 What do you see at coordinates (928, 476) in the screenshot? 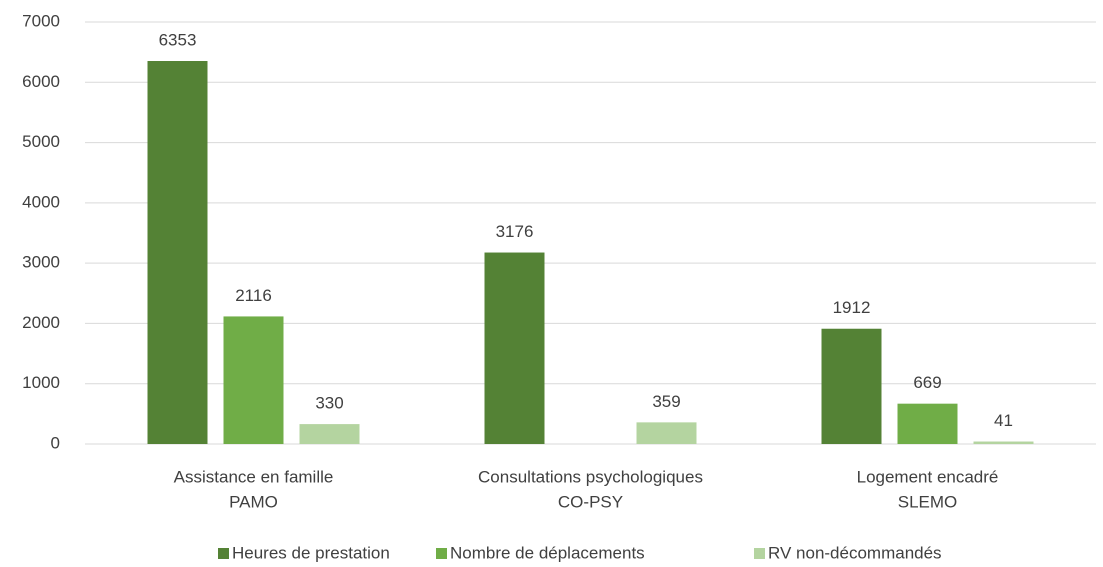
I see `x-tick-label: Logement encadré` at bounding box center [928, 476].